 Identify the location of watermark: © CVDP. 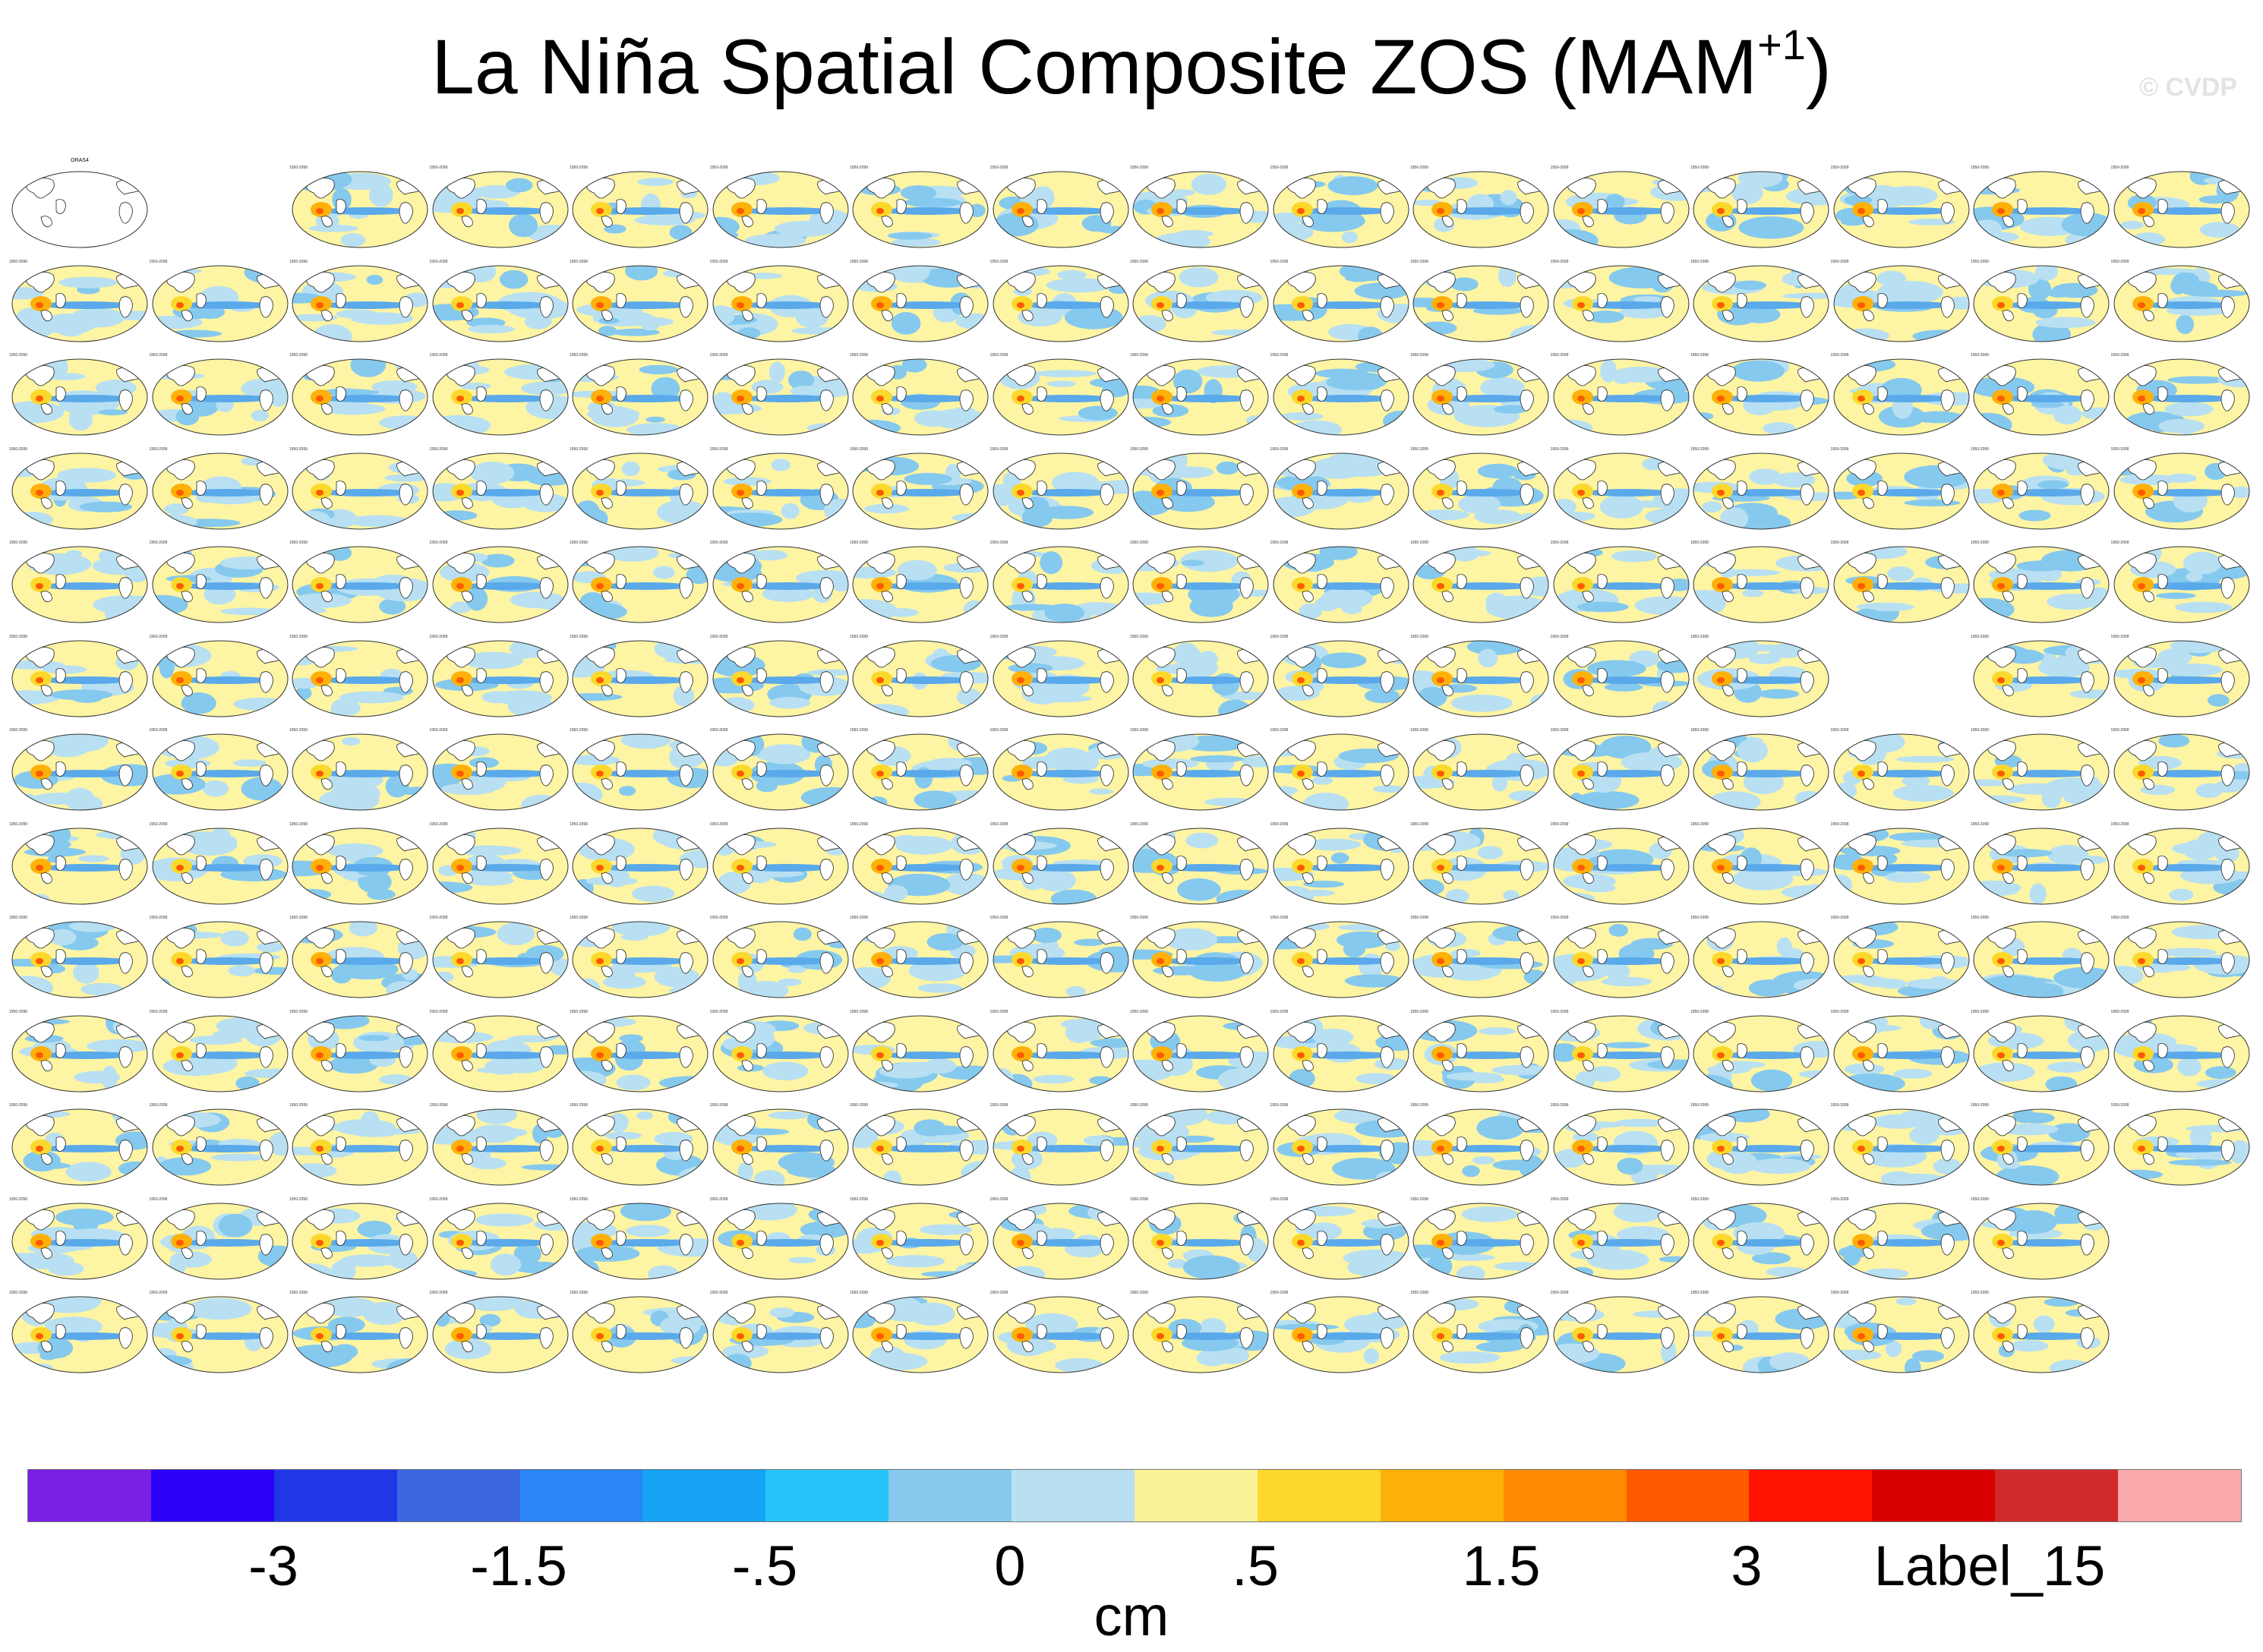
(2188, 87).